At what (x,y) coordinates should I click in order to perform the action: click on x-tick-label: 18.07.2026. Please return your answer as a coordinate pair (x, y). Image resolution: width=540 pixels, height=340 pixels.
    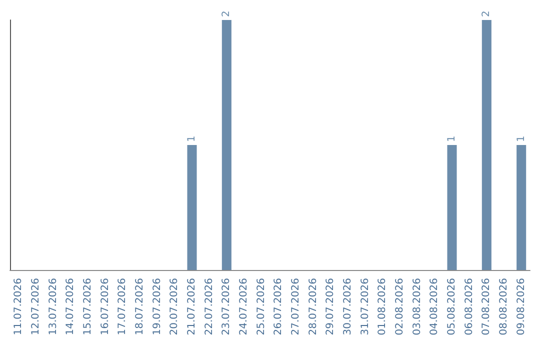
    Looking at the image, I should click on (140, 307).